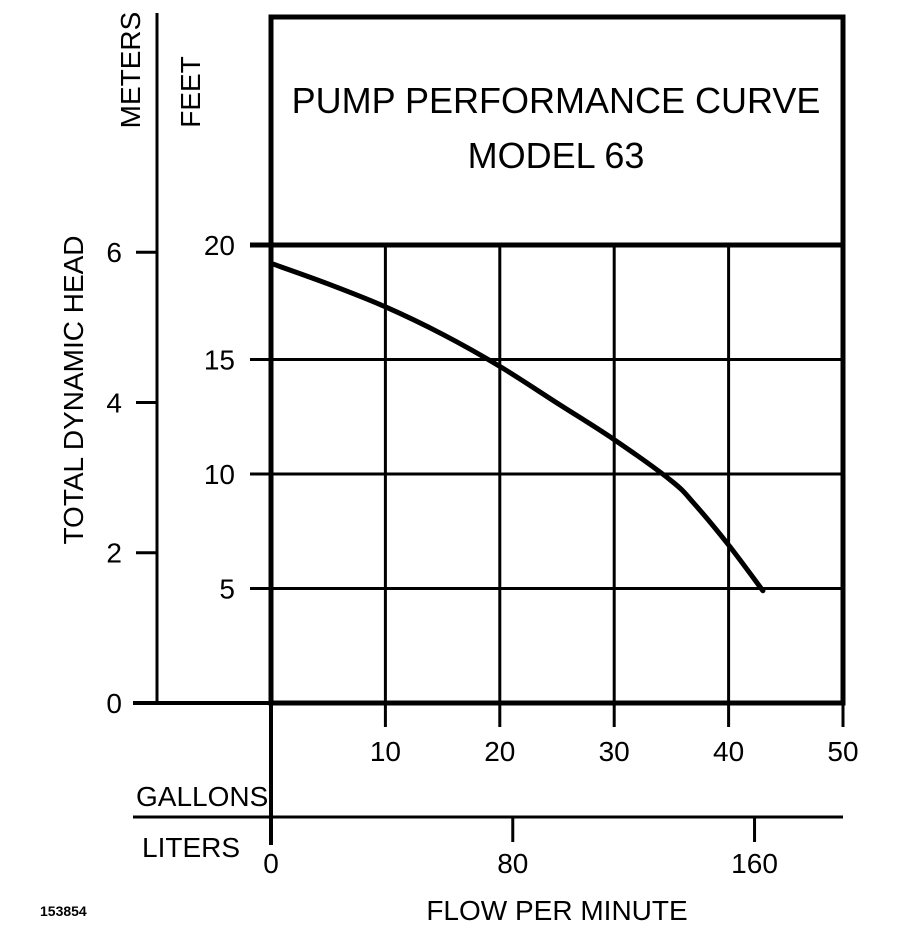 This screenshot has height=933, width=921. I want to click on chart-subtitle: MODEL 63, so click(556, 155).